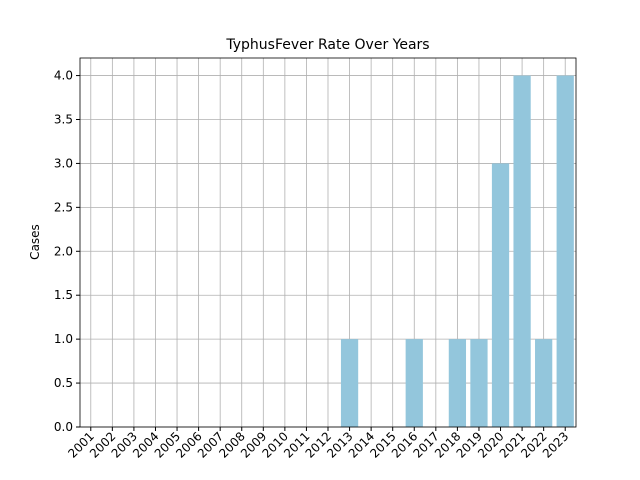 The image size is (640, 480). What do you see at coordinates (63, 339) in the screenshot?
I see `y-tick-label: 1.0` at bounding box center [63, 339].